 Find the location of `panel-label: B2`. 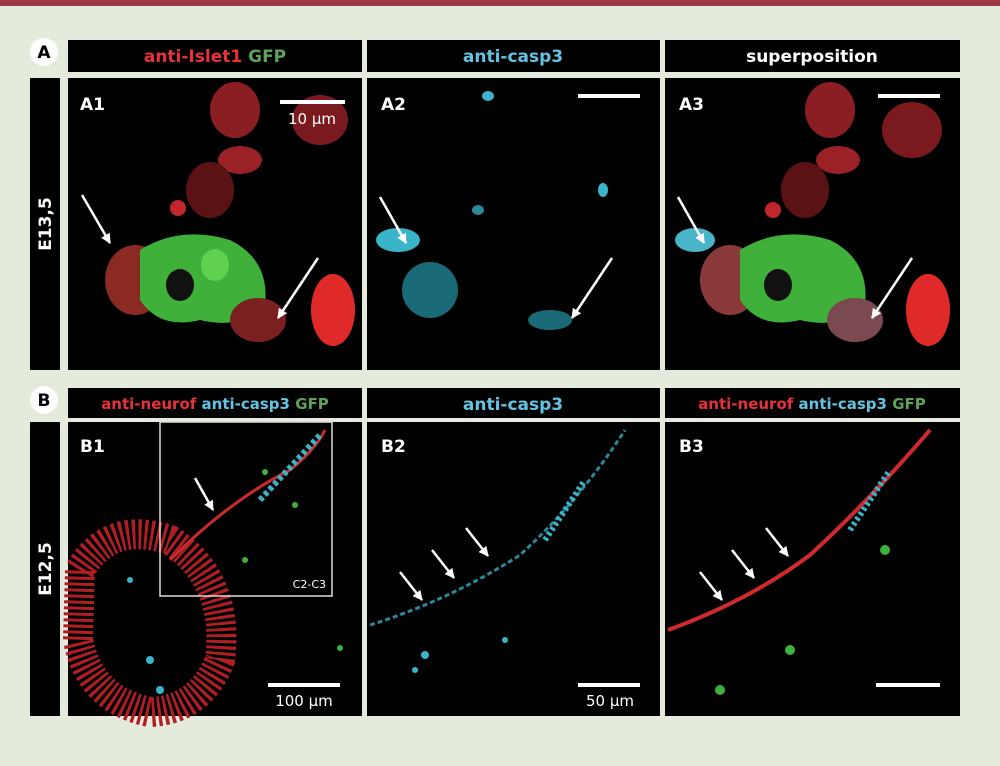

panel-label: B2 is located at coordinates (393, 447).